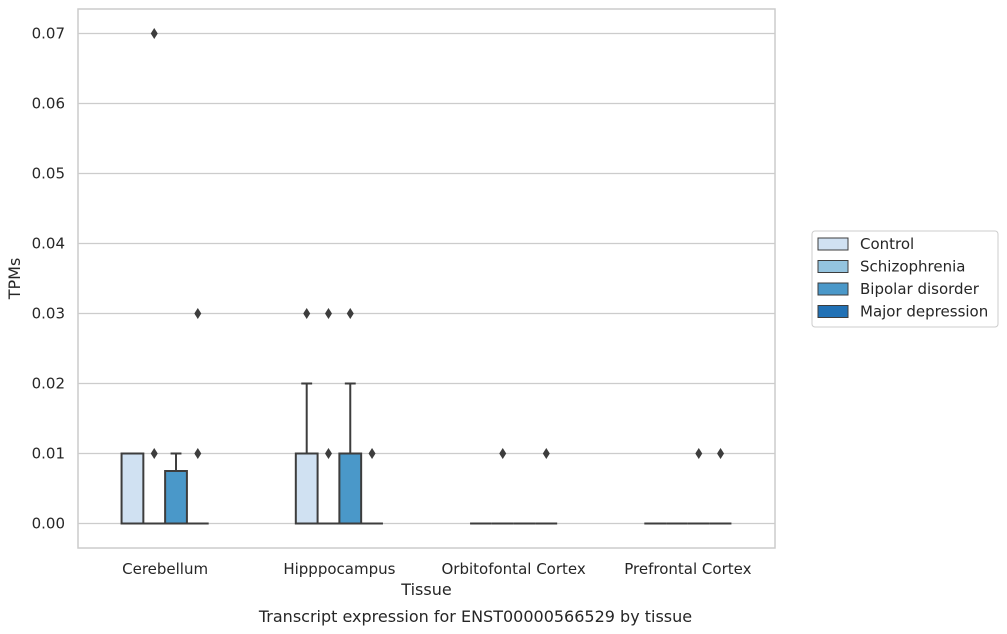 Image resolution: width=1007 pixels, height=634 pixels. Describe the element at coordinates (48, 314) in the screenshot. I see `y-tick-label: 0.03` at that location.